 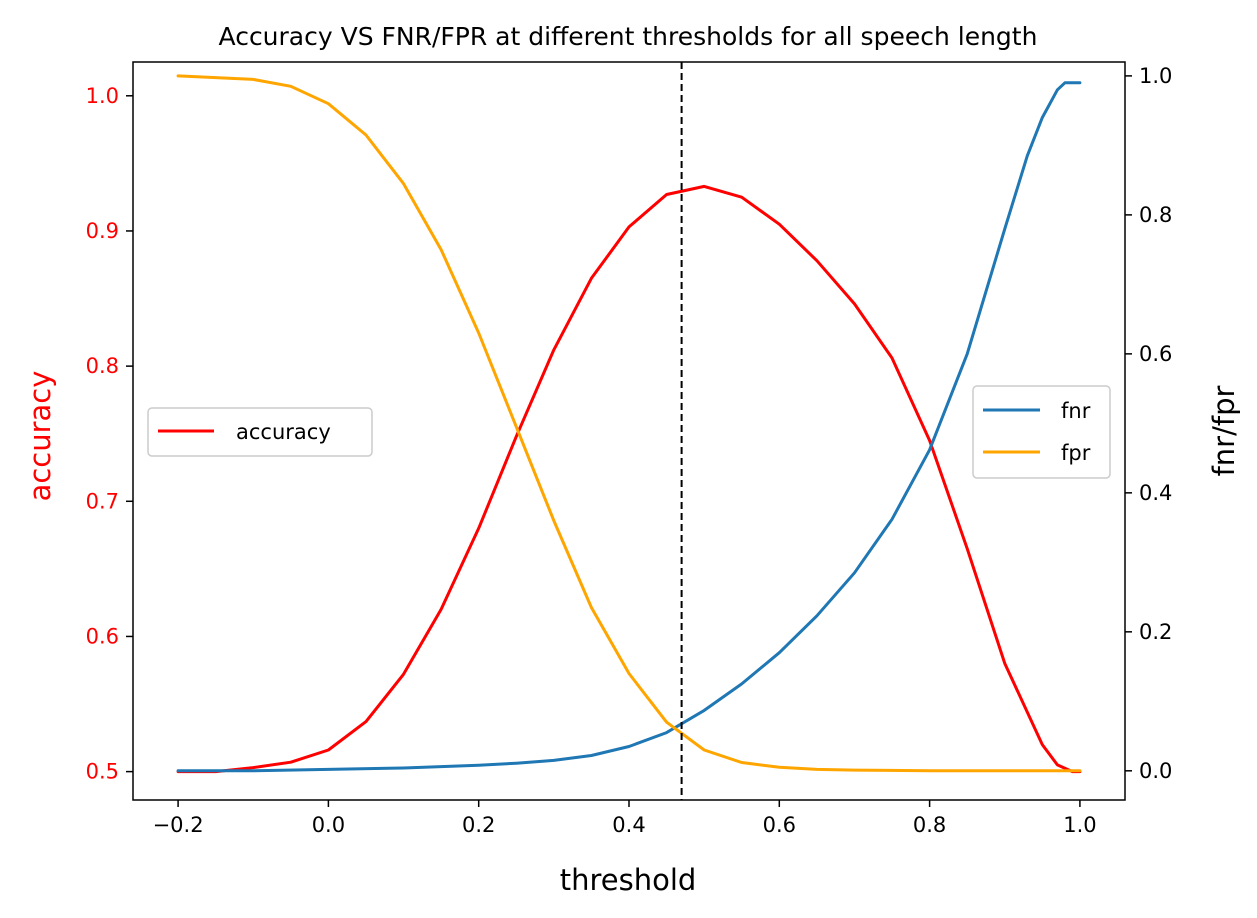 I want to click on x-axis-ticks: −0.2 0.0 0.2 0.4 0.6 0.8 1.0, so click(x=625, y=818).